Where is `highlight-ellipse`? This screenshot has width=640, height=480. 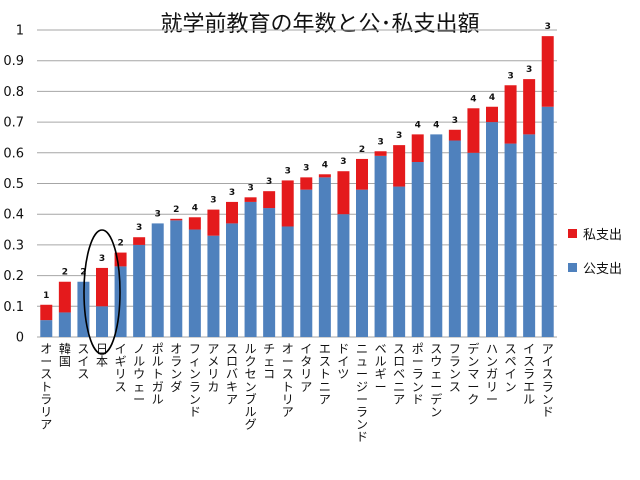
highlight-ellipse is located at coordinates (102, 292).